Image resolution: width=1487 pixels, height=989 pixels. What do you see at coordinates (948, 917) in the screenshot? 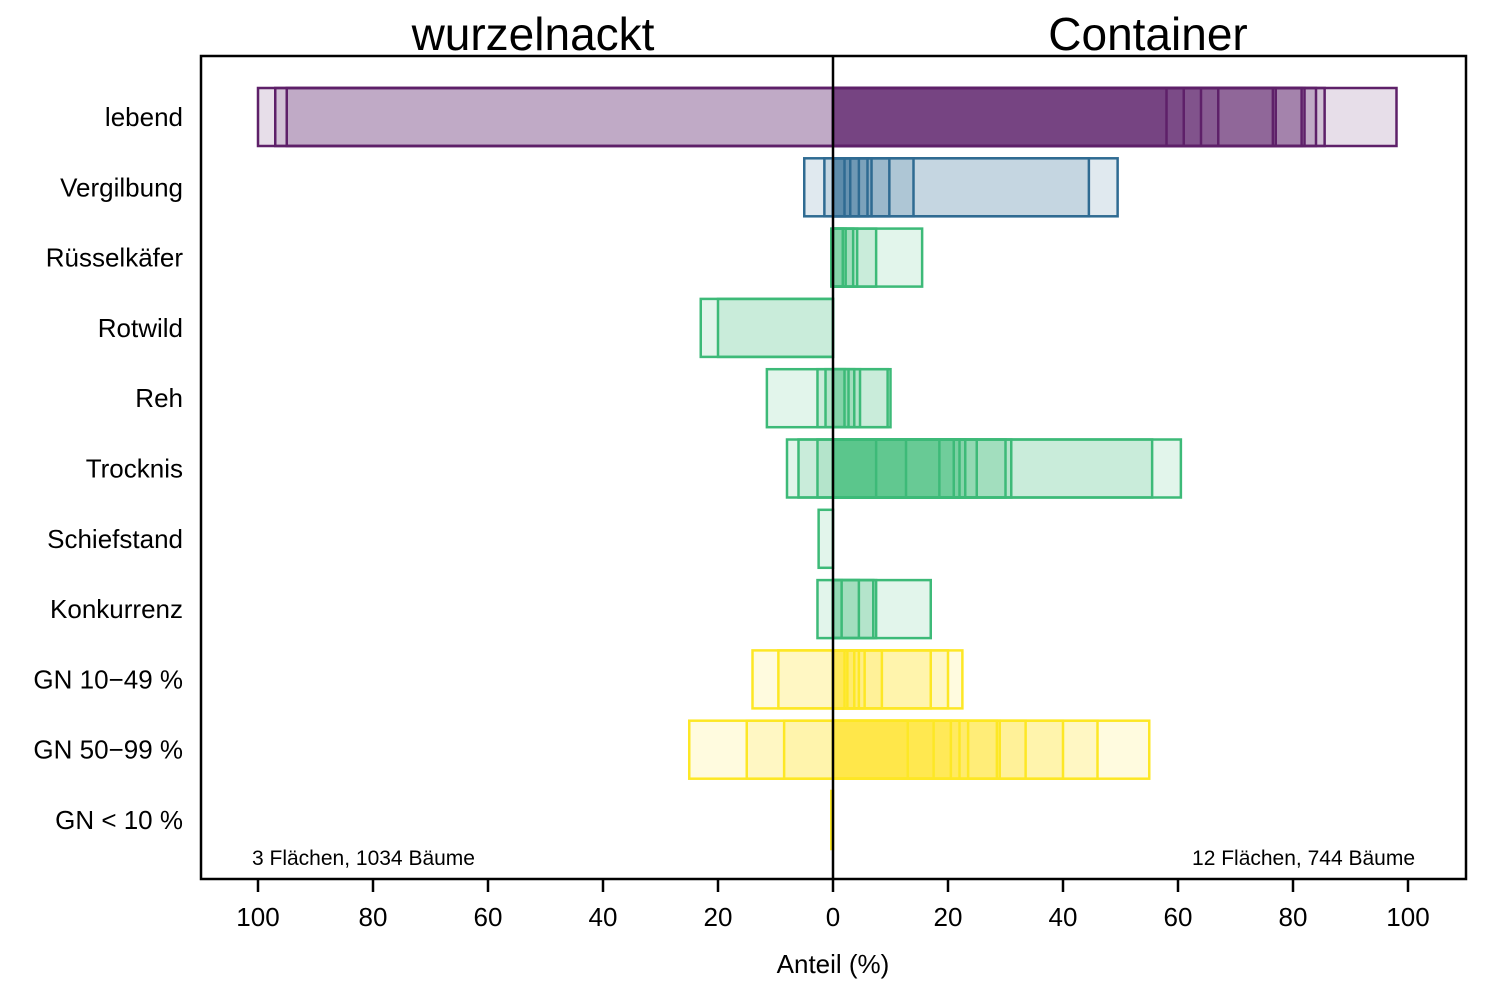
I see `x-tick-label-6: 20` at bounding box center [948, 917].